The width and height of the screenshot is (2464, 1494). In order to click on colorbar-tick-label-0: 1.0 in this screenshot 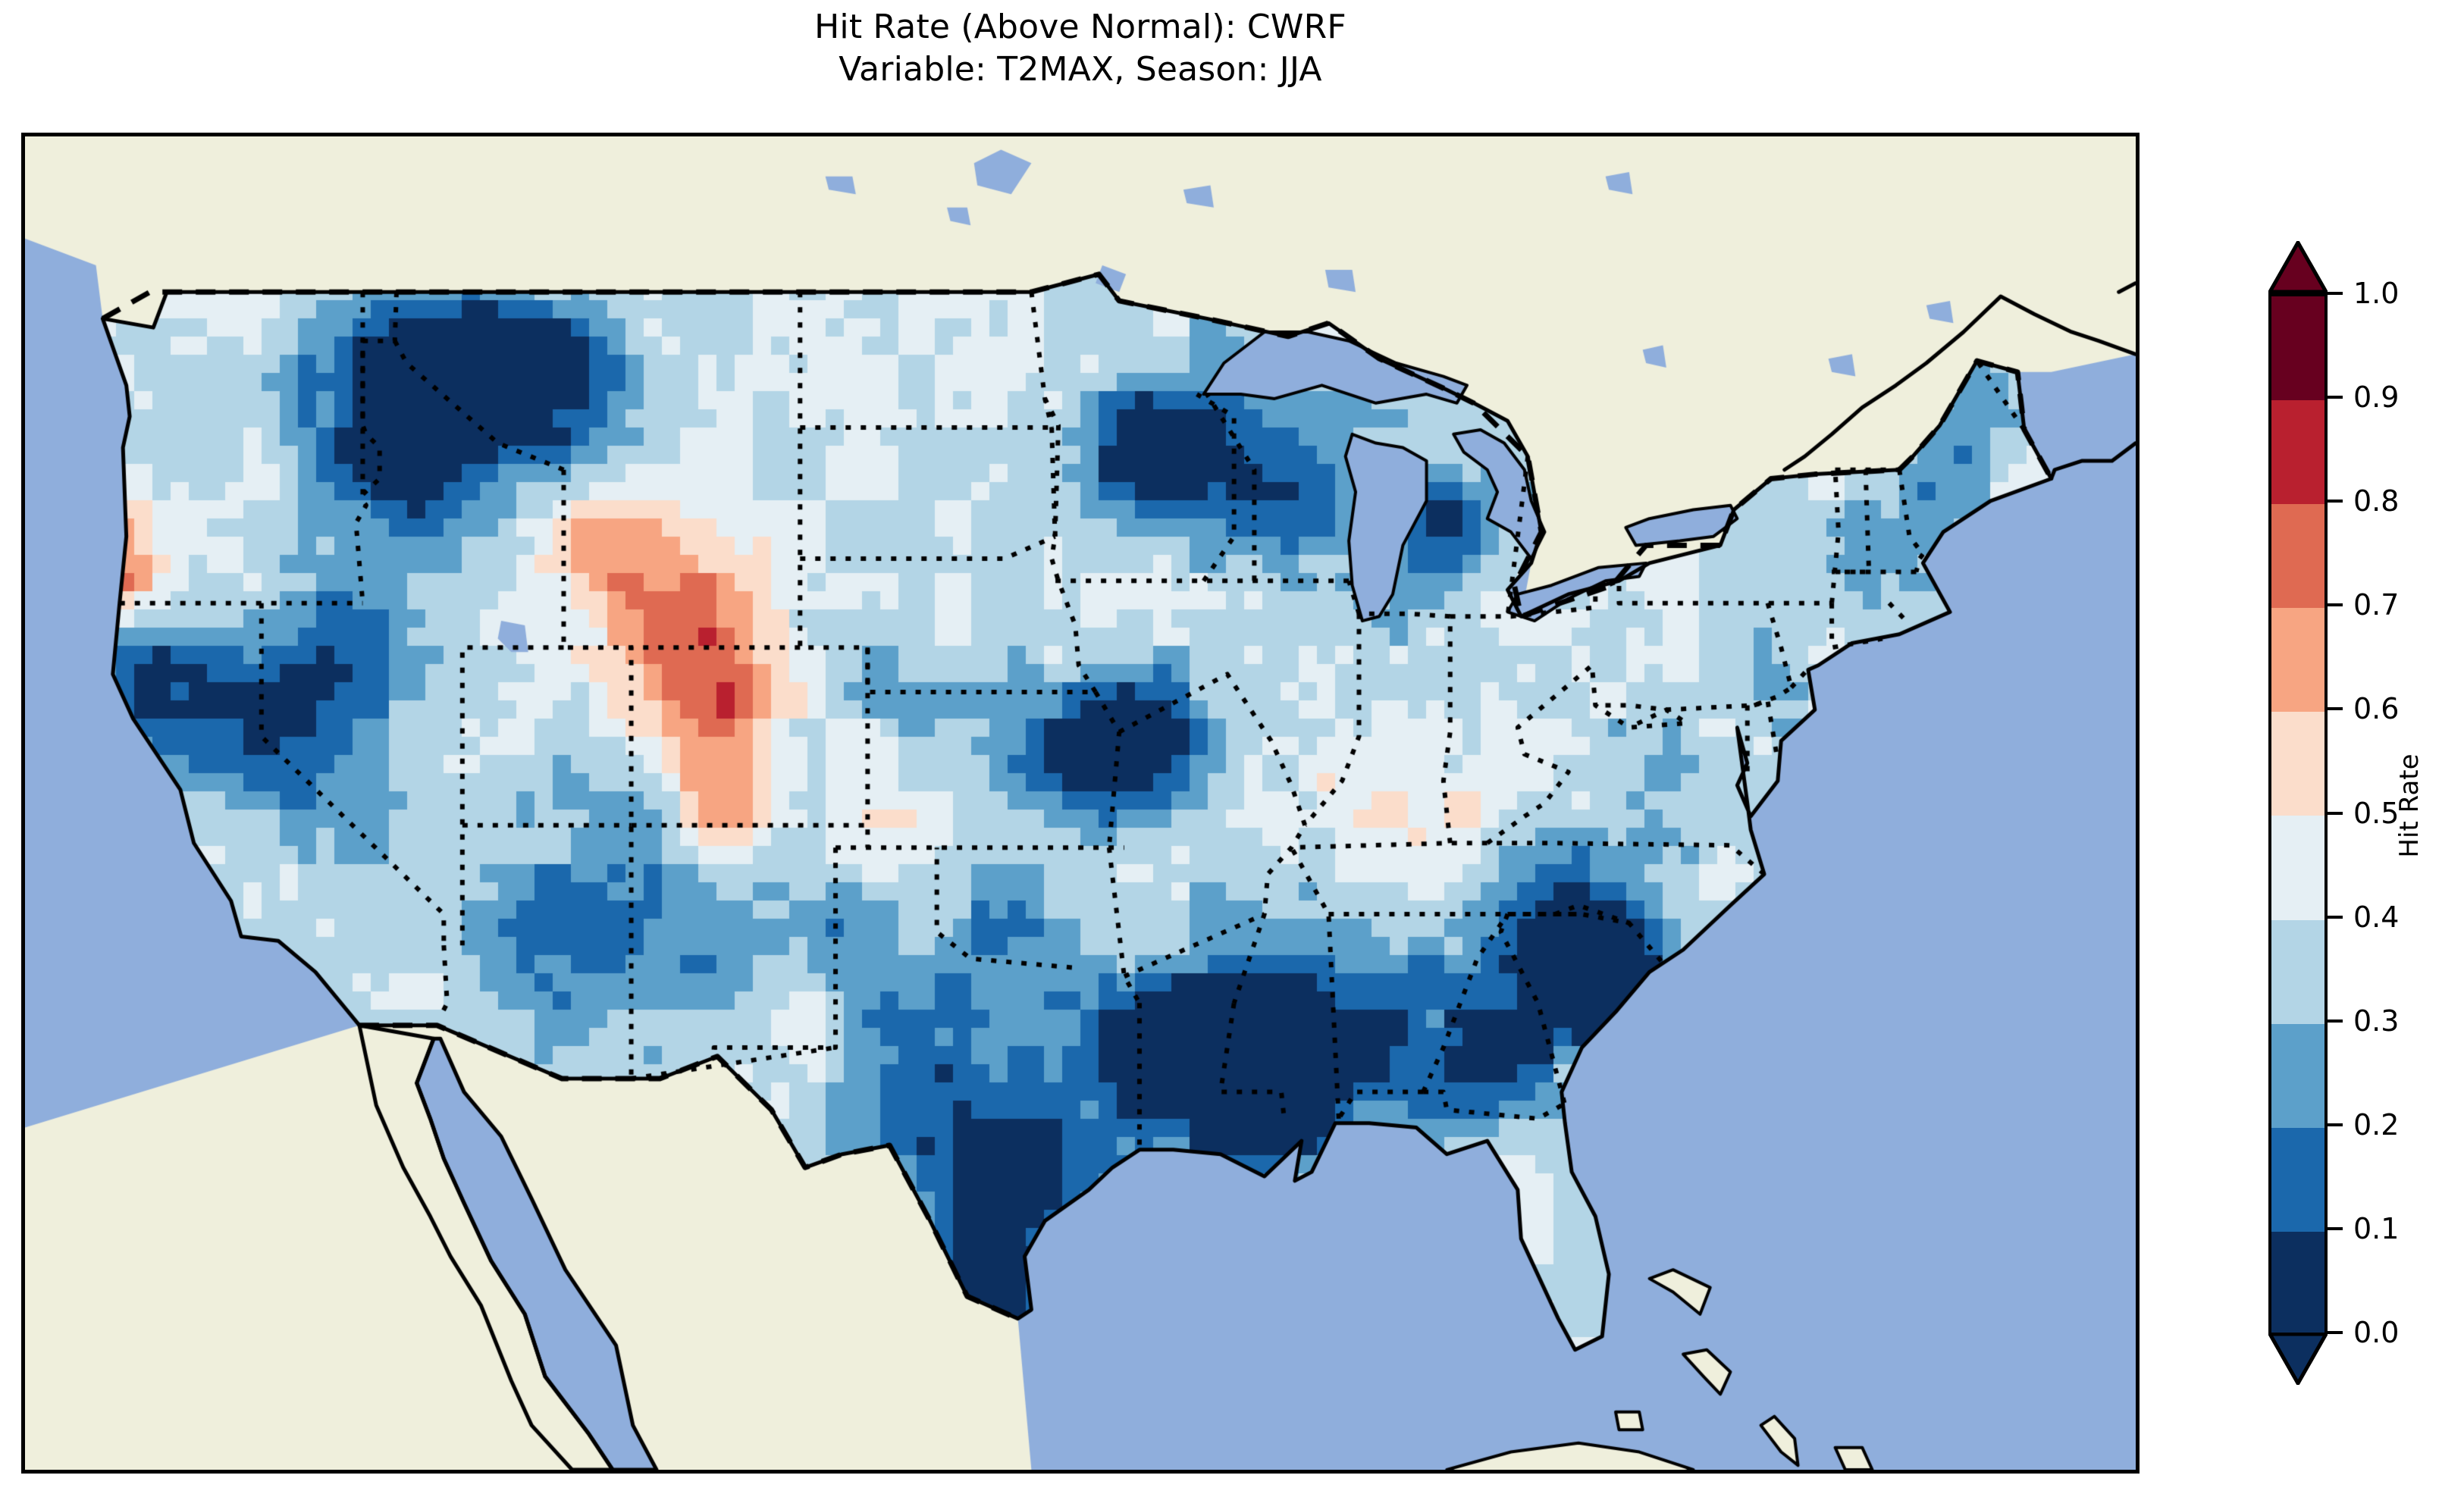, I will do `click(2377, 293)`.